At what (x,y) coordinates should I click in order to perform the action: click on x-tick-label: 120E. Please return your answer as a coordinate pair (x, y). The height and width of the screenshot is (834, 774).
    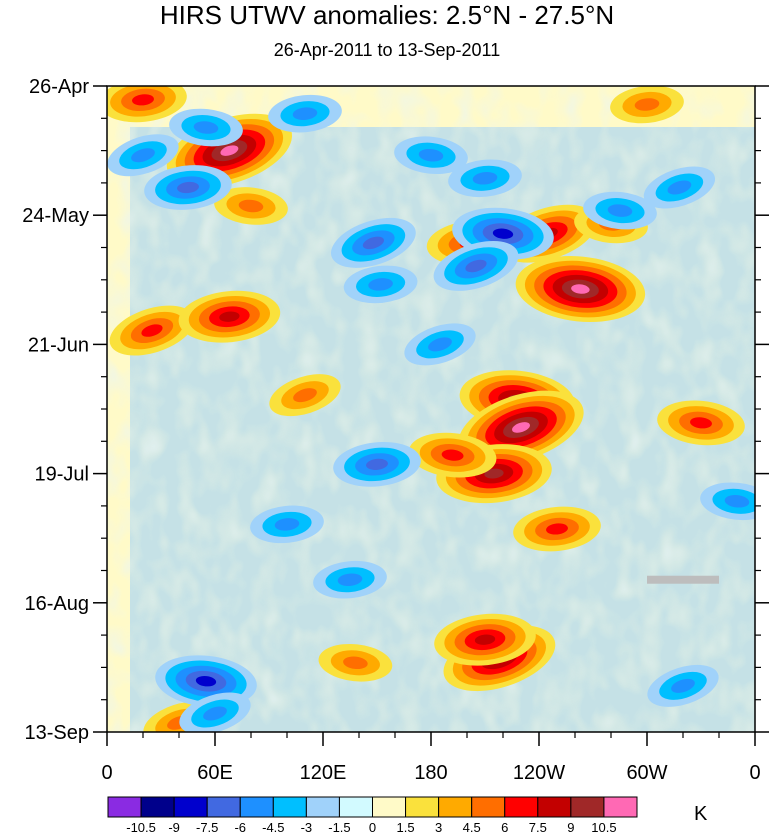
    Looking at the image, I should click on (323, 773).